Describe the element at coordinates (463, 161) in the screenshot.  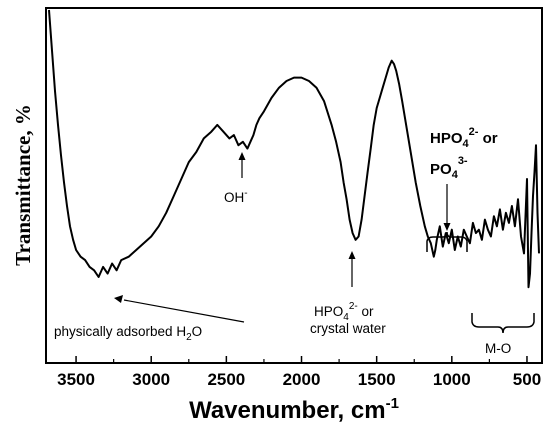
I see `annotation-po4-sup: 3-` at that location.